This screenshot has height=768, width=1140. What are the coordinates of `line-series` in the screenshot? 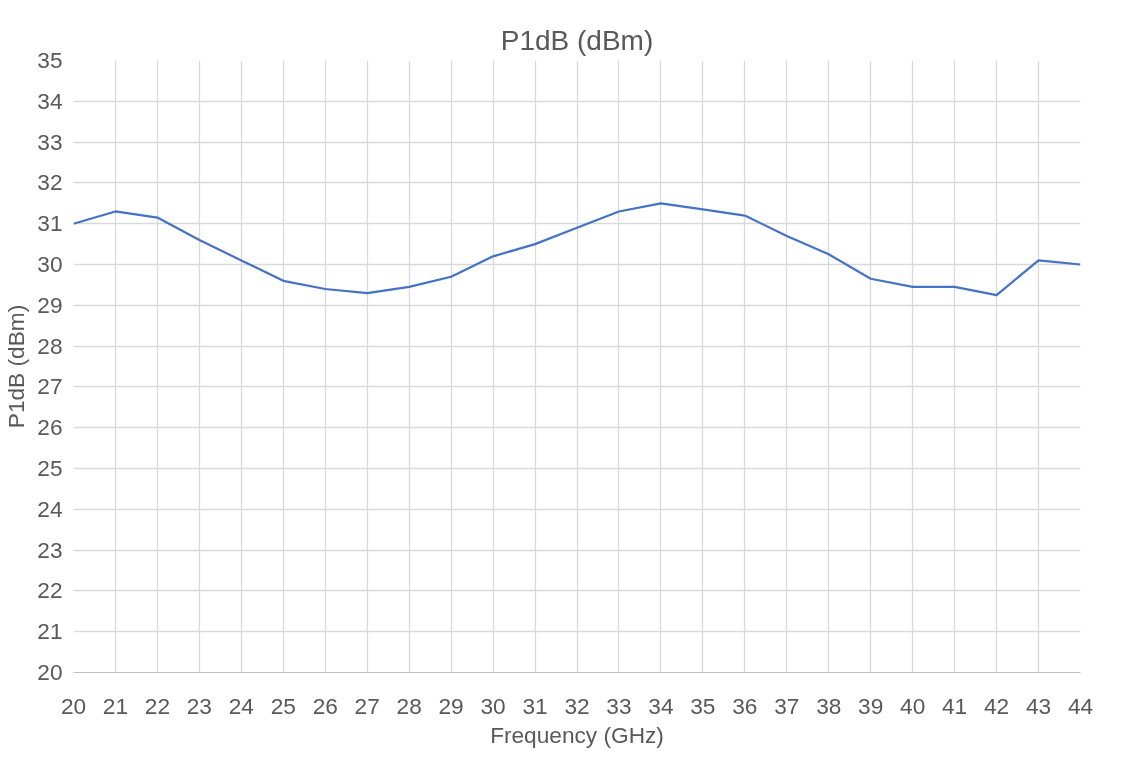 It's located at (577, 249).